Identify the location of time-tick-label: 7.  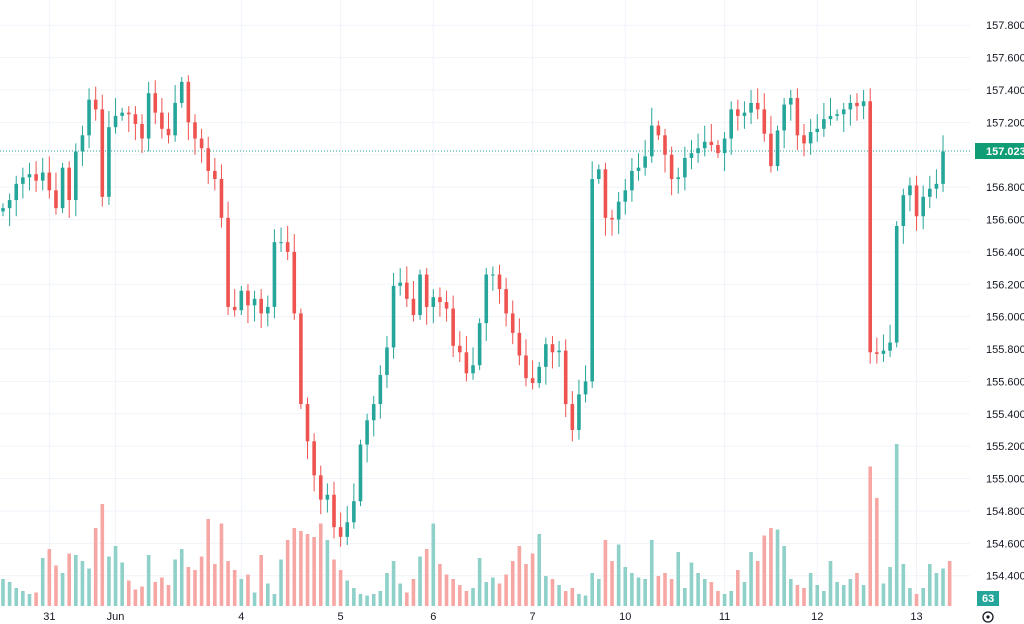
(533, 617).